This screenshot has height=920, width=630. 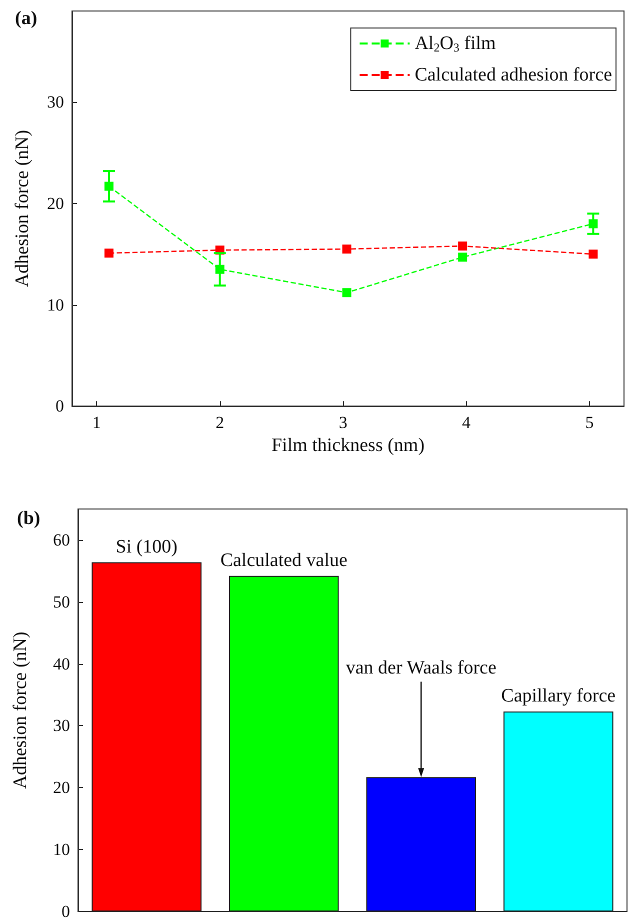 What do you see at coordinates (96, 422) in the screenshot?
I see `x-tick-label: 1` at bounding box center [96, 422].